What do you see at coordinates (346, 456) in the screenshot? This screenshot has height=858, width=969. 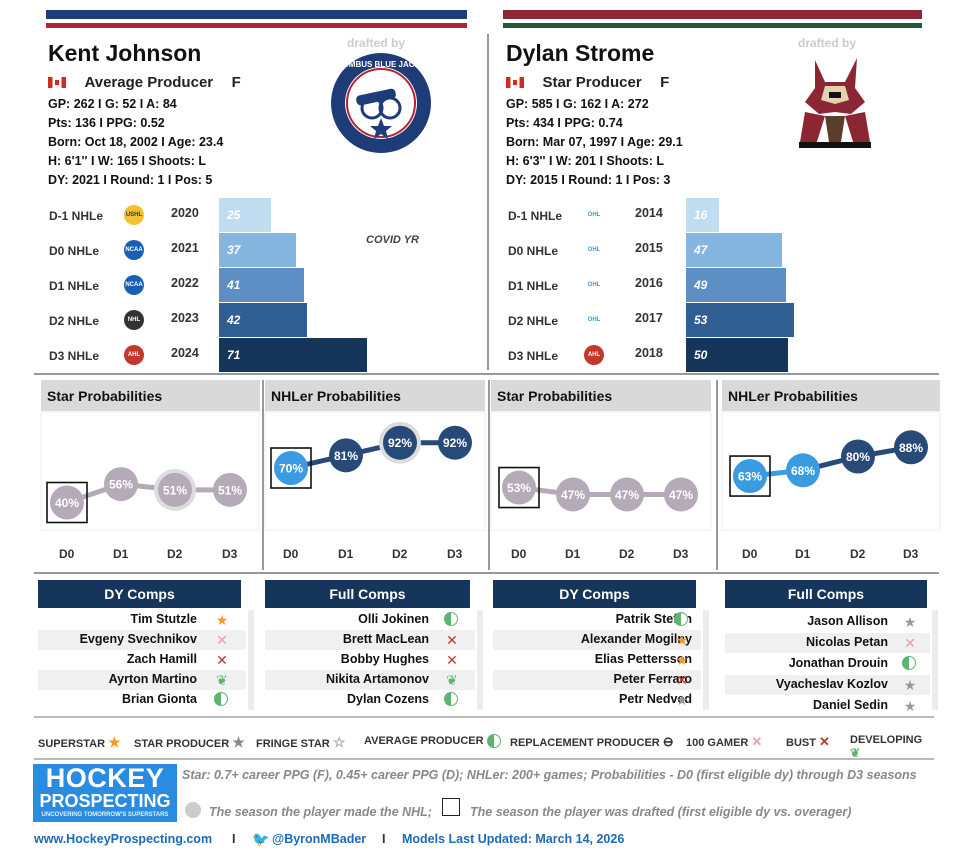 I see `prob-value-label: 81%` at bounding box center [346, 456].